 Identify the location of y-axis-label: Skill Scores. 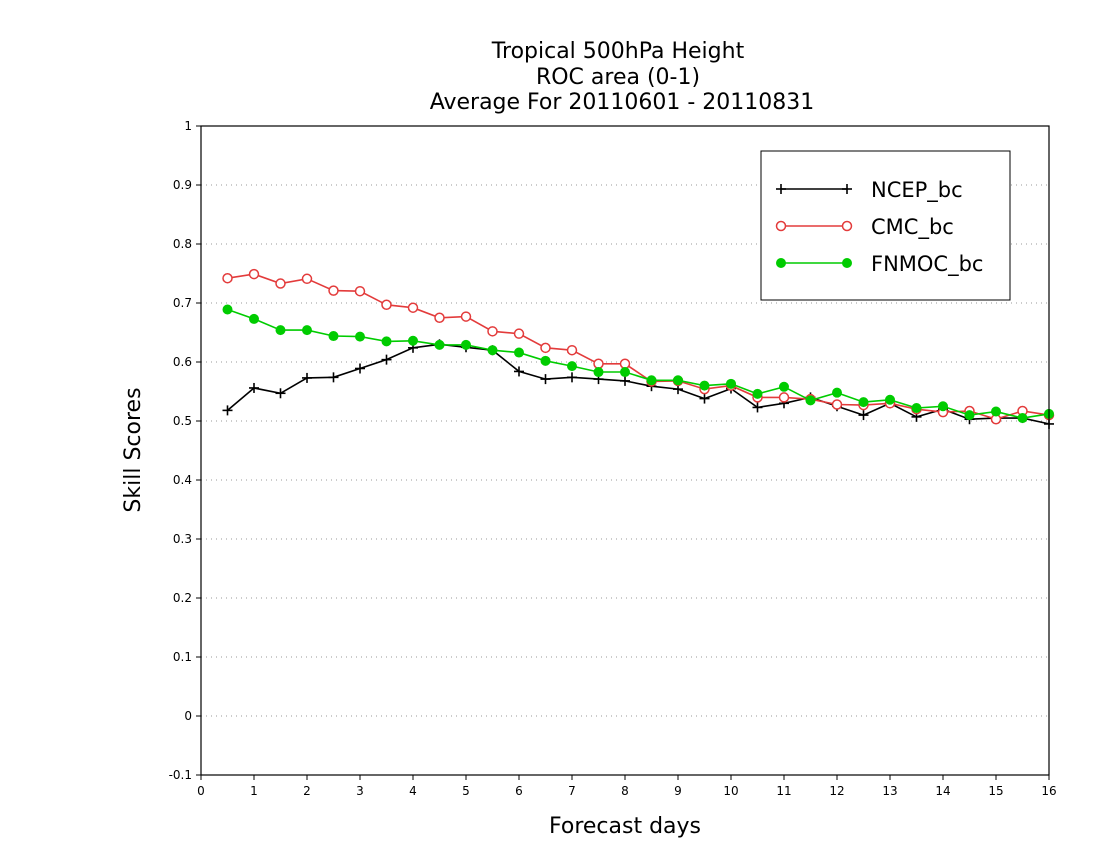
(133, 449).